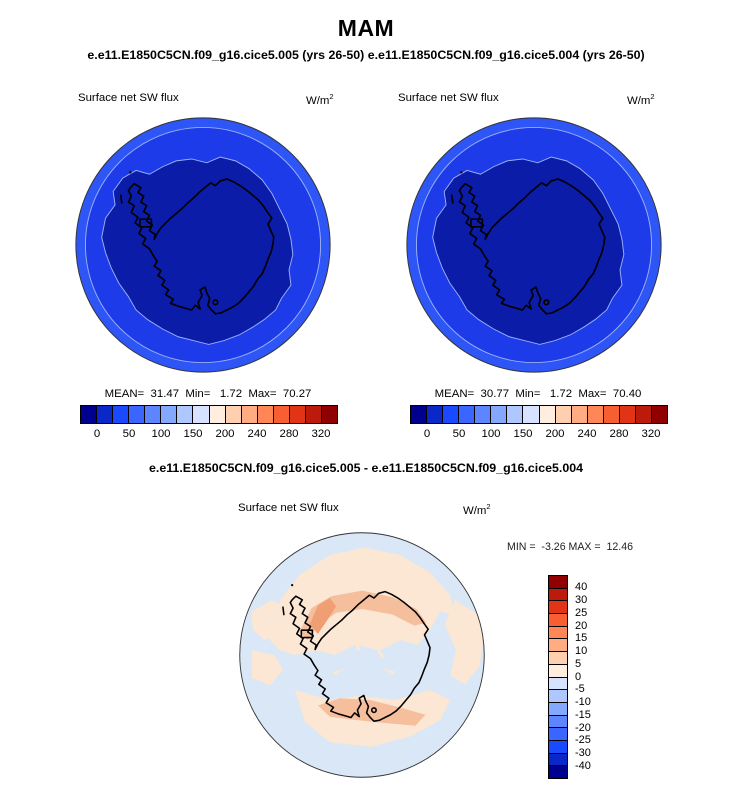  I want to click on map-diff, so click(362, 655).